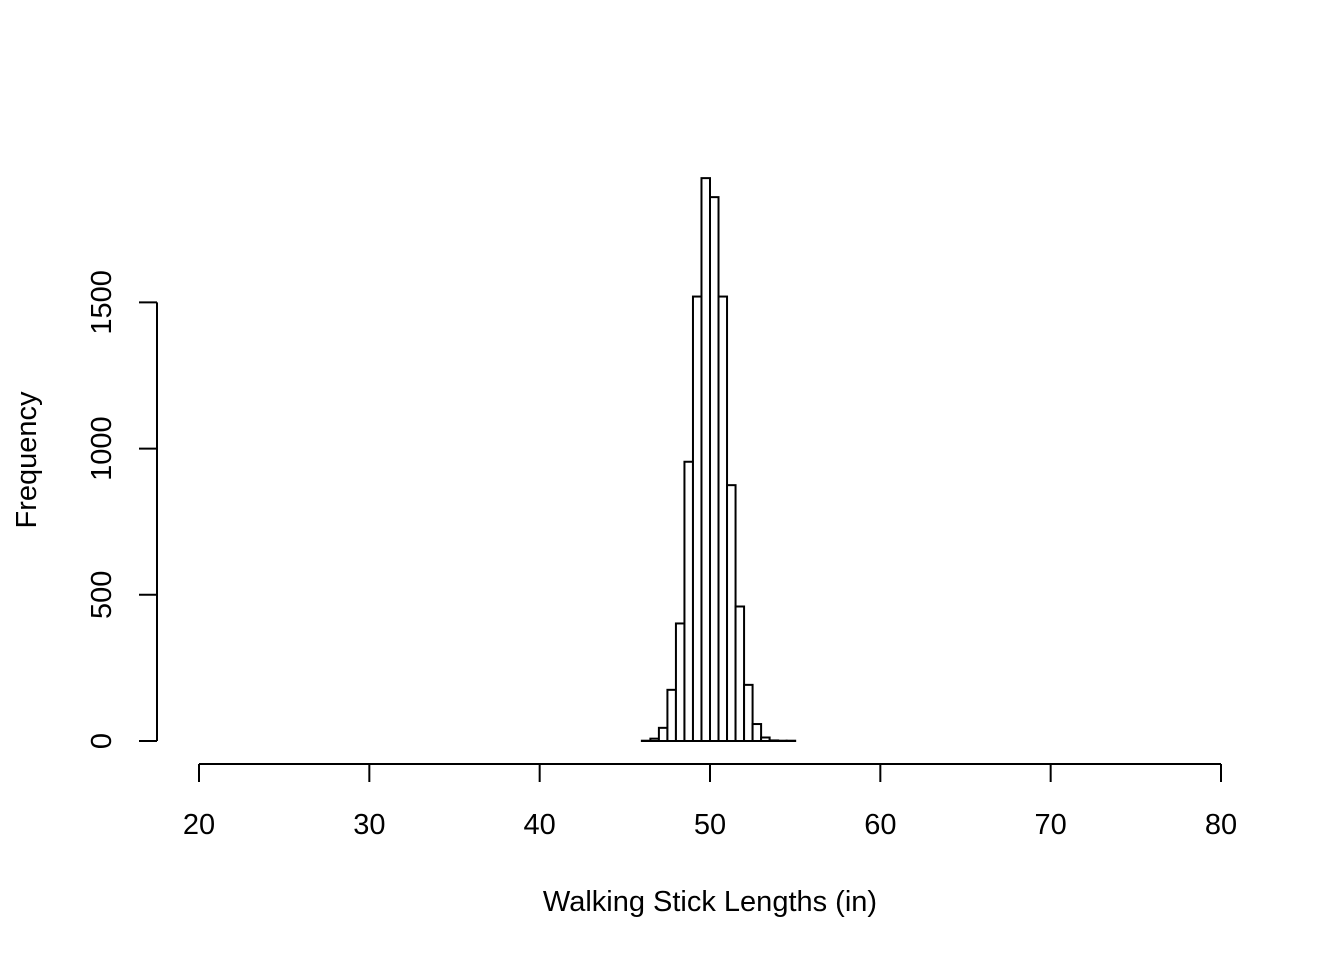 This screenshot has height=960, width=1344. Describe the element at coordinates (1051, 825) in the screenshot. I see `x-tick-label: 70` at that location.